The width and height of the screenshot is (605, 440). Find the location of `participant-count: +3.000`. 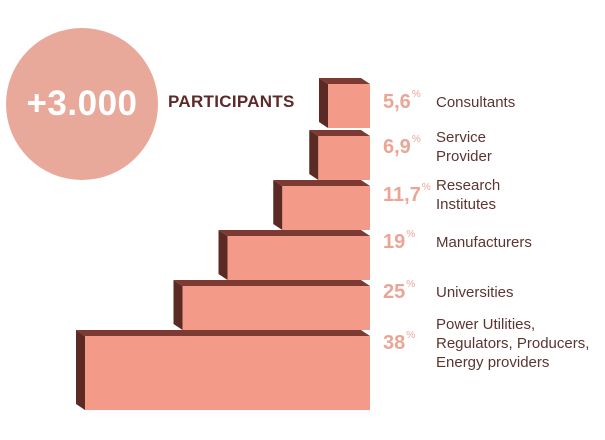

participant-count: +3.000 is located at coordinates (82, 103).